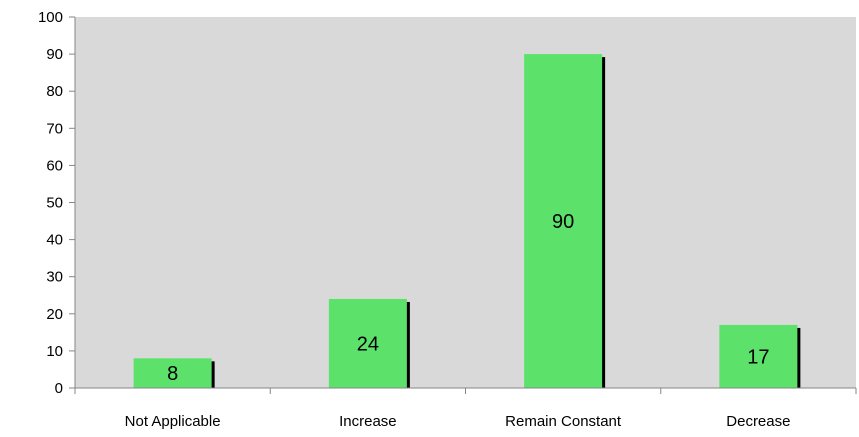 This screenshot has height=437, width=859. Describe the element at coordinates (54, 314) in the screenshot. I see `y-tick-label: 20` at that location.